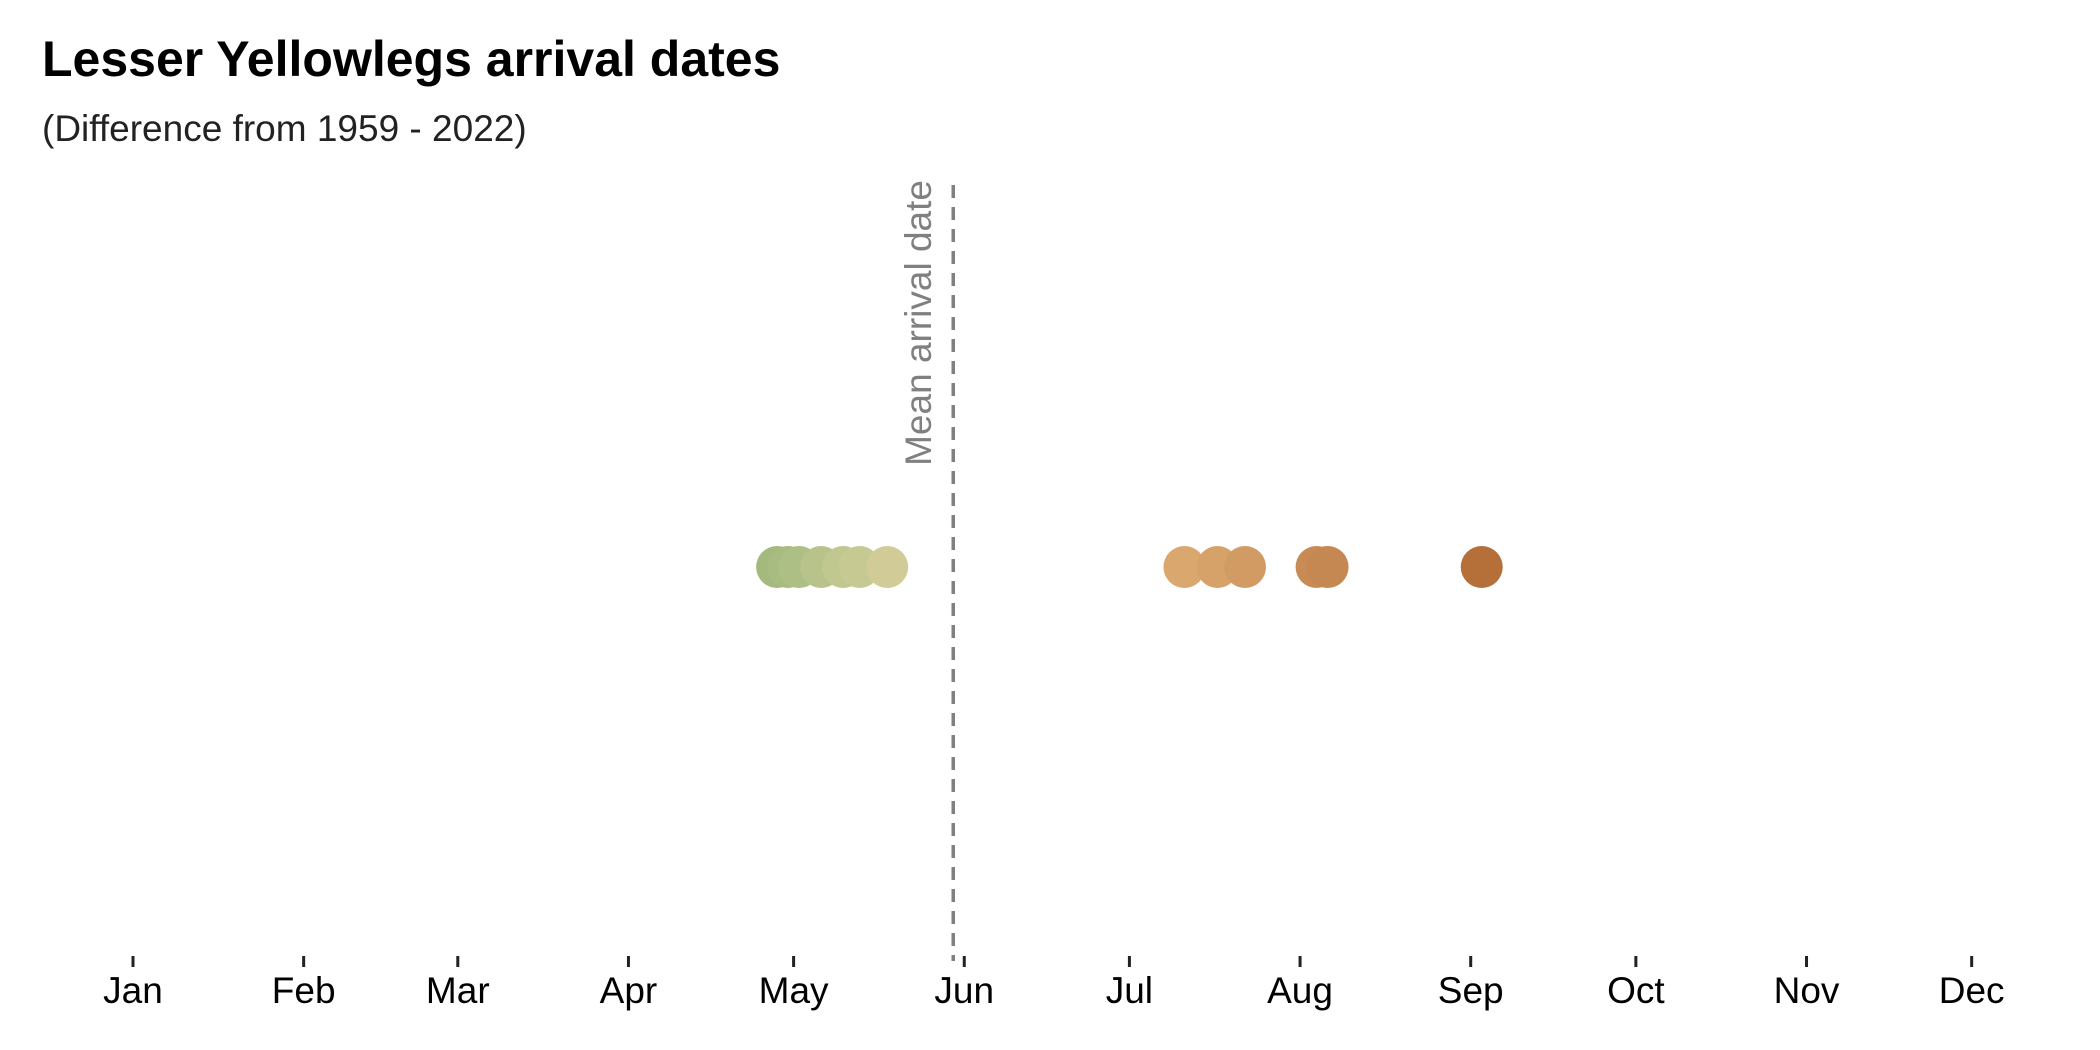  I want to click on x-tick-label: Jul, so click(1129, 990).